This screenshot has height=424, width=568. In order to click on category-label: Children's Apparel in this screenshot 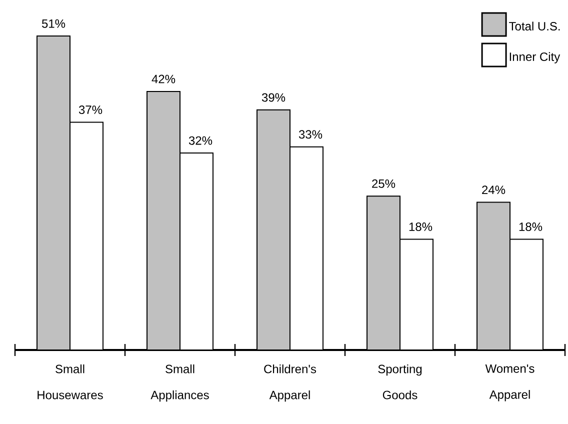, I will do `click(290, 383)`.